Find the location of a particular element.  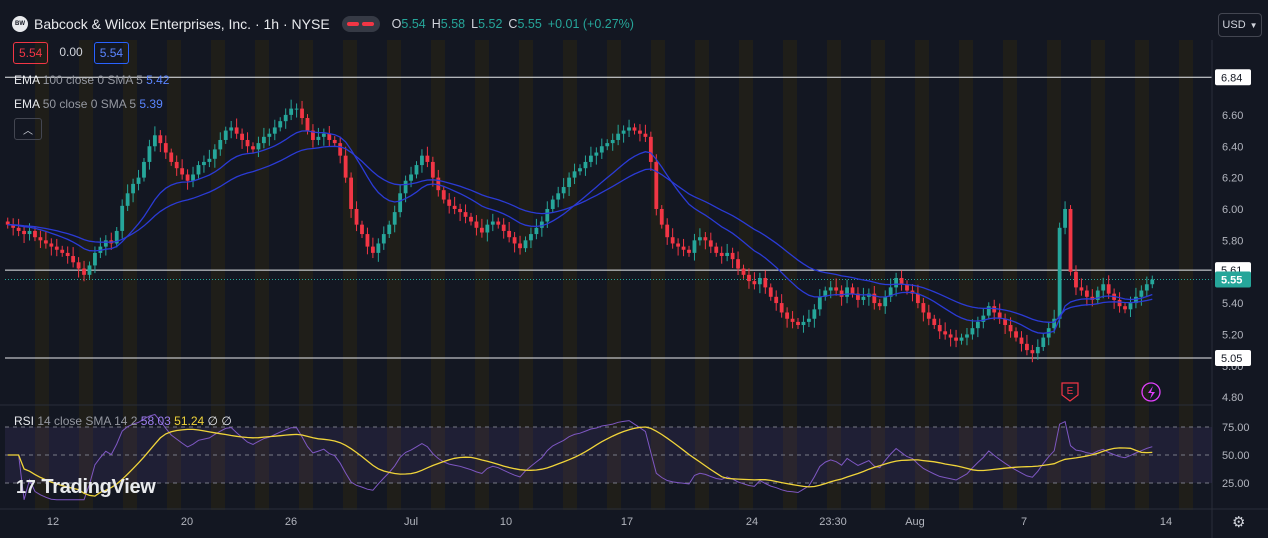

rsi-legend: RSI 14 close SMA 14 2 58.03 51.24 ∅ ∅ is located at coordinates (123, 421).